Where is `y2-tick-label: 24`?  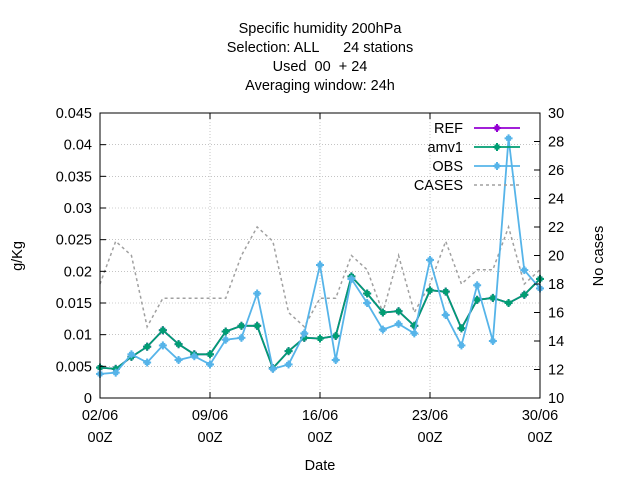
y2-tick-label: 24 is located at coordinates (556, 200).